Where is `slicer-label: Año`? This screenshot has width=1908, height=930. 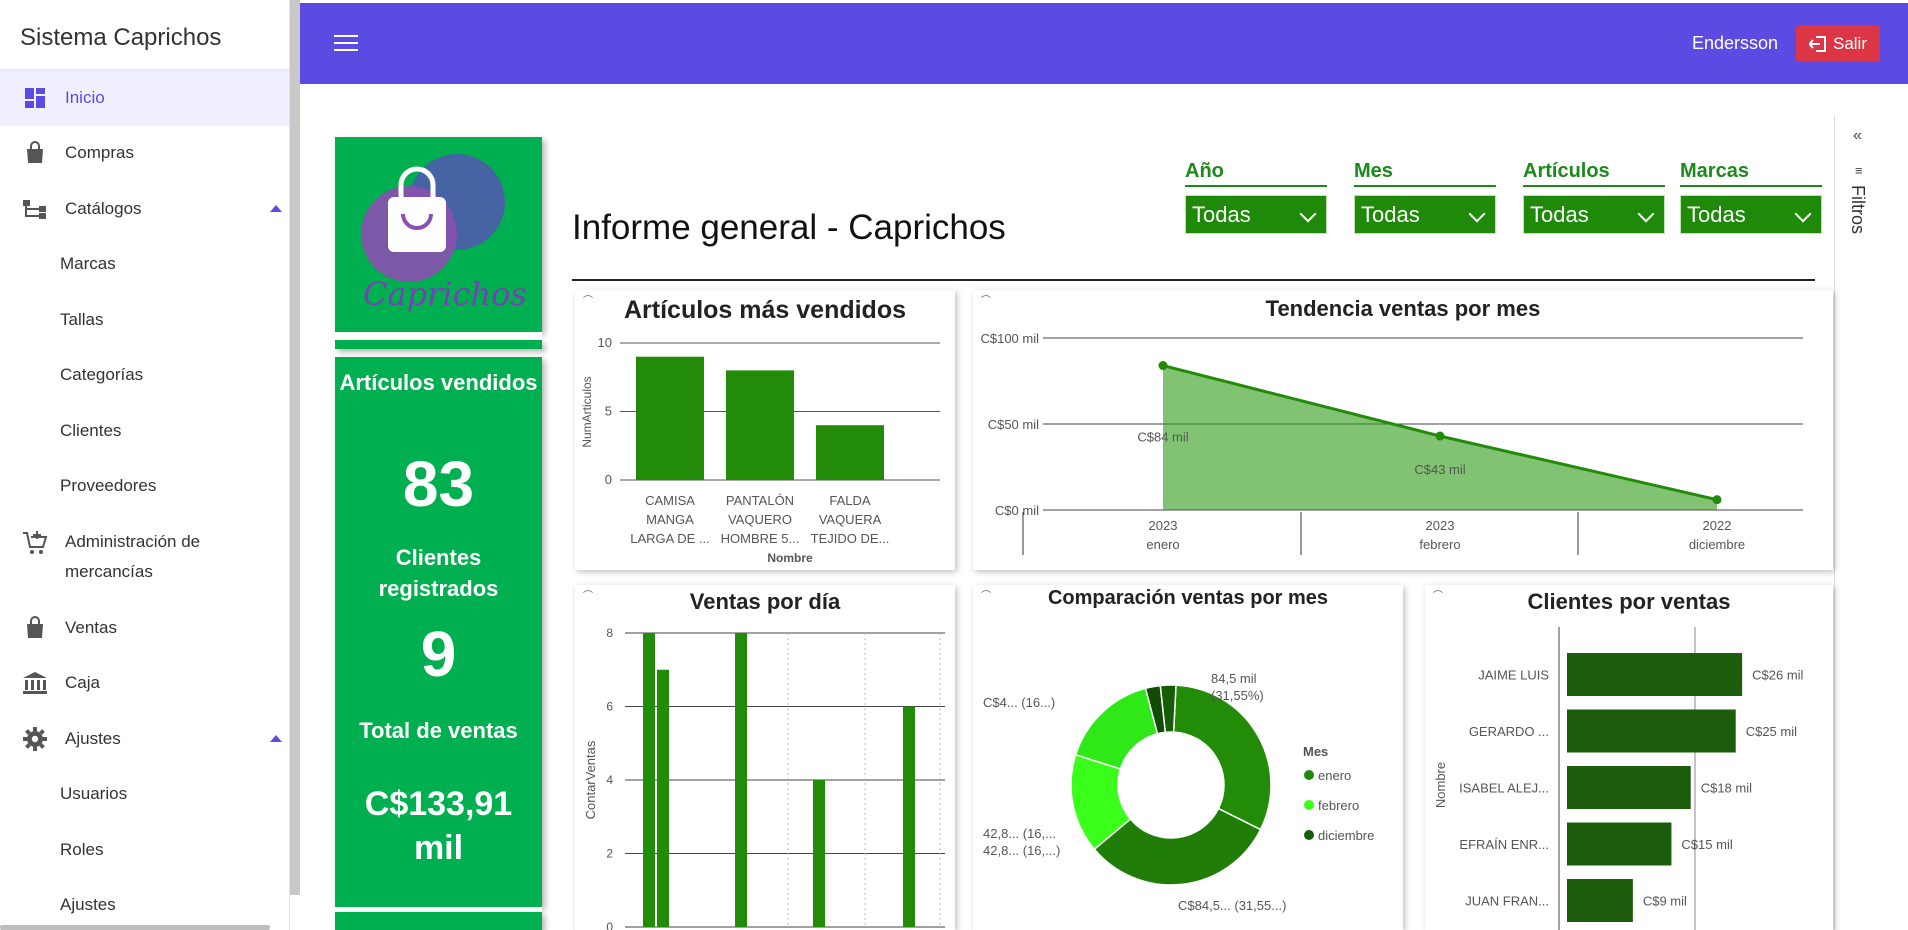 slicer-label: Año is located at coordinates (1256, 173).